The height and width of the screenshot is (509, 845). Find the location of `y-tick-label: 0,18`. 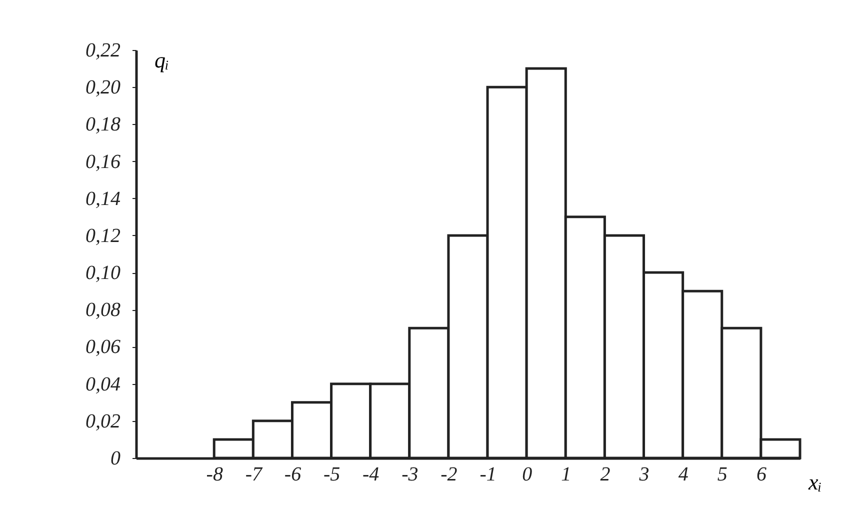

y-tick-label: 0,18 is located at coordinates (103, 125).